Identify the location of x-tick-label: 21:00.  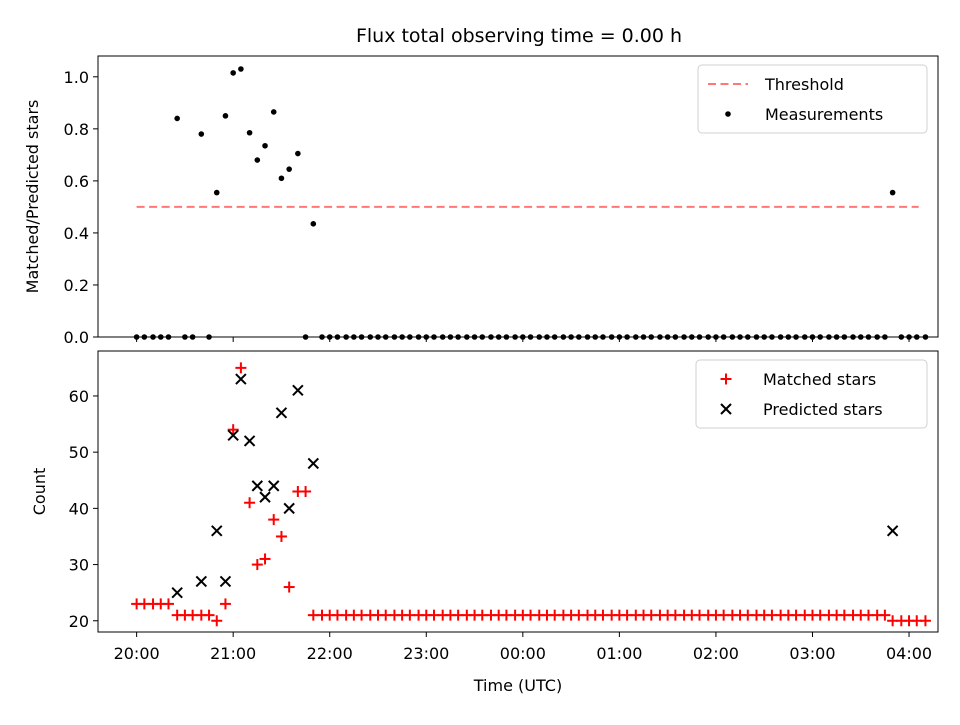
(233, 653).